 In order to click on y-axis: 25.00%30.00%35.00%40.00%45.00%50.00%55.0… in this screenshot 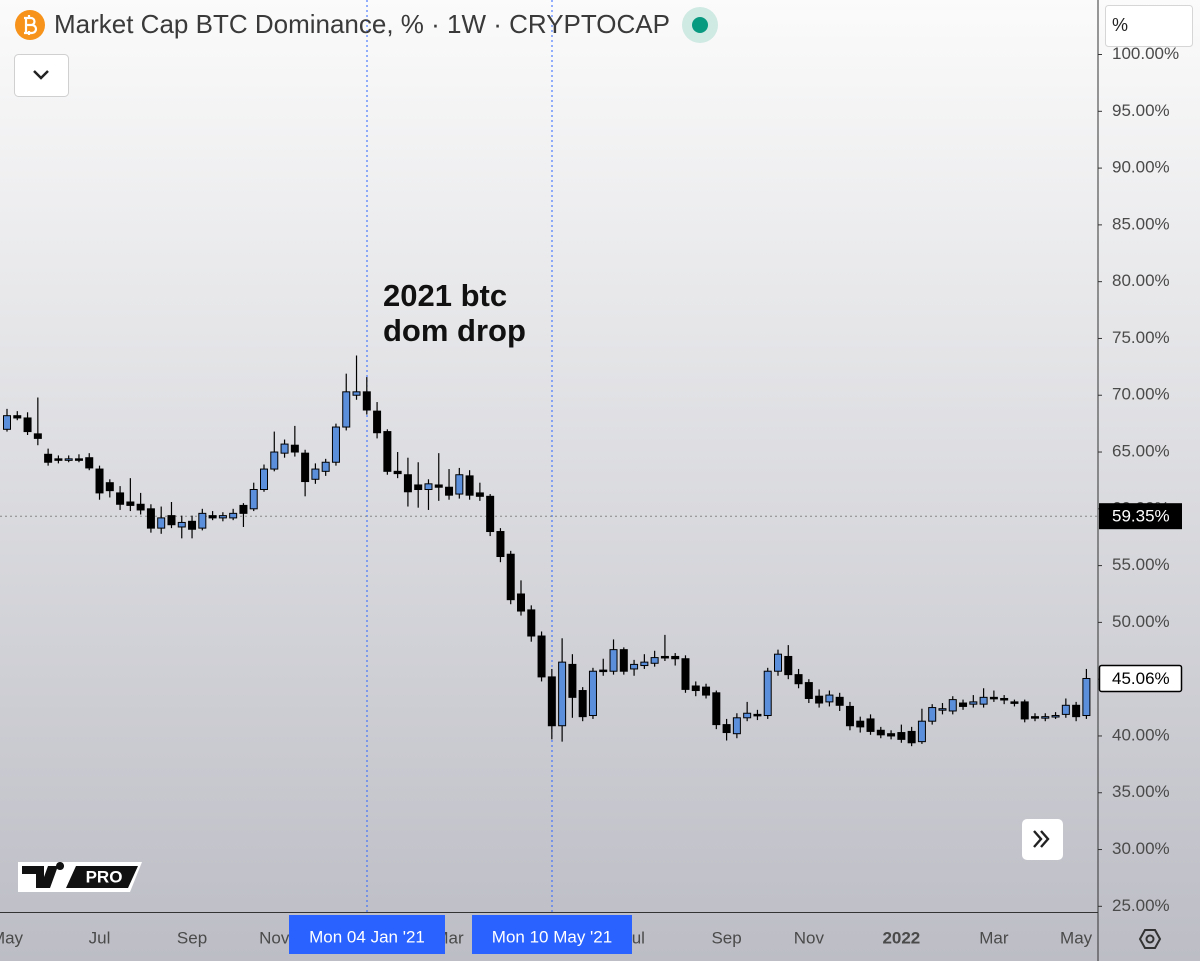, I will do `click(1140, 479)`.